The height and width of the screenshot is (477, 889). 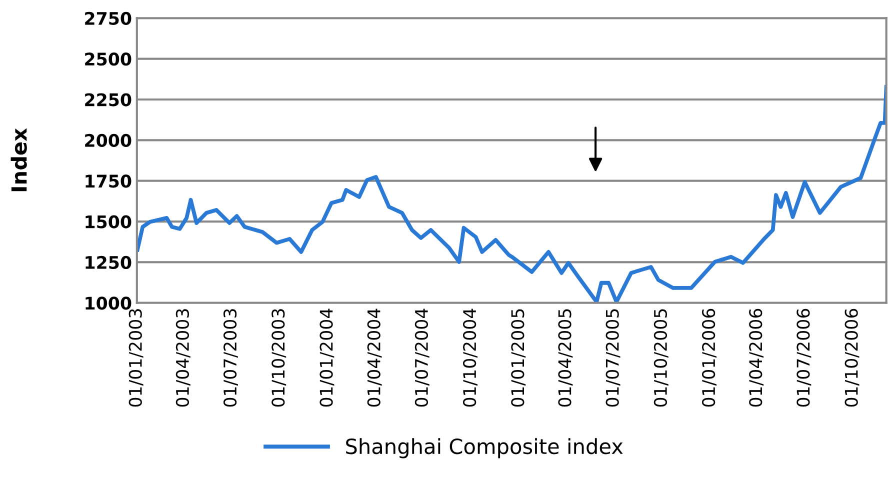 I want to click on y-tick-label: 2750, so click(x=108, y=18).